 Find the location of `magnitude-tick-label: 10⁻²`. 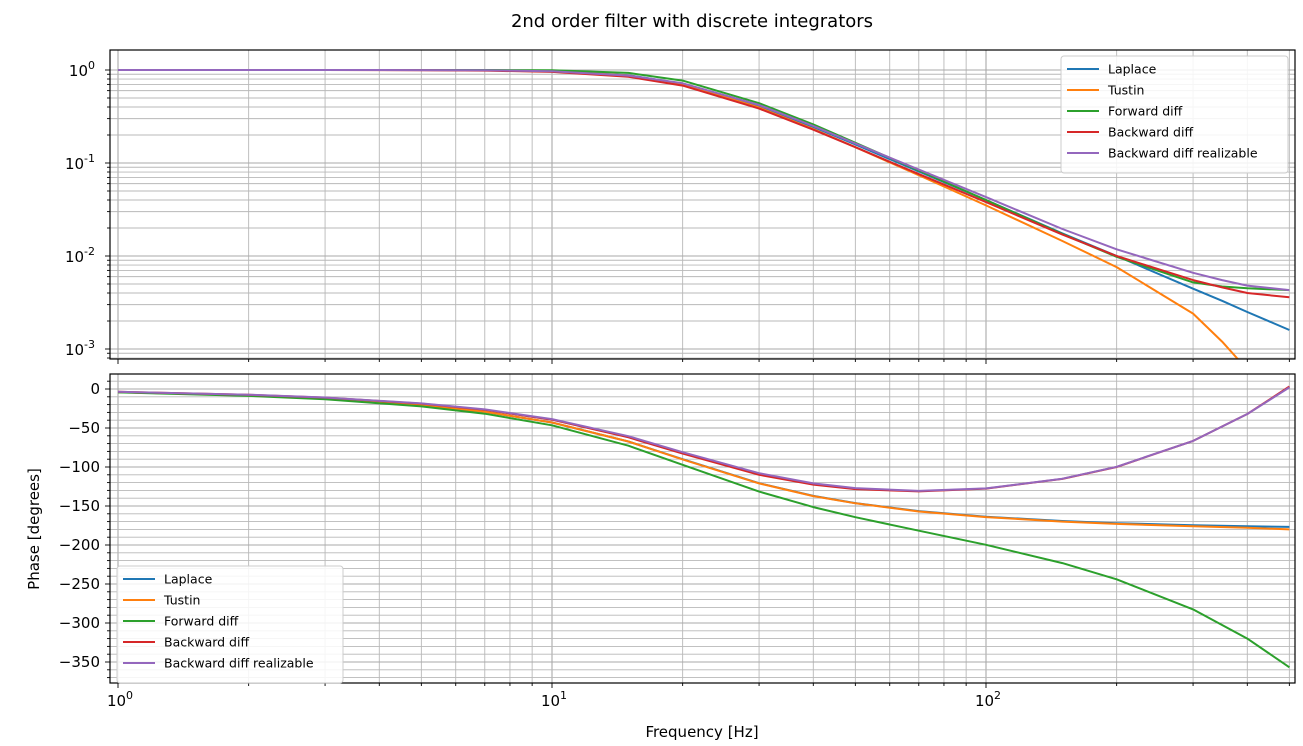

magnitude-tick-label: 10⁻² is located at coordinates (80, 255).